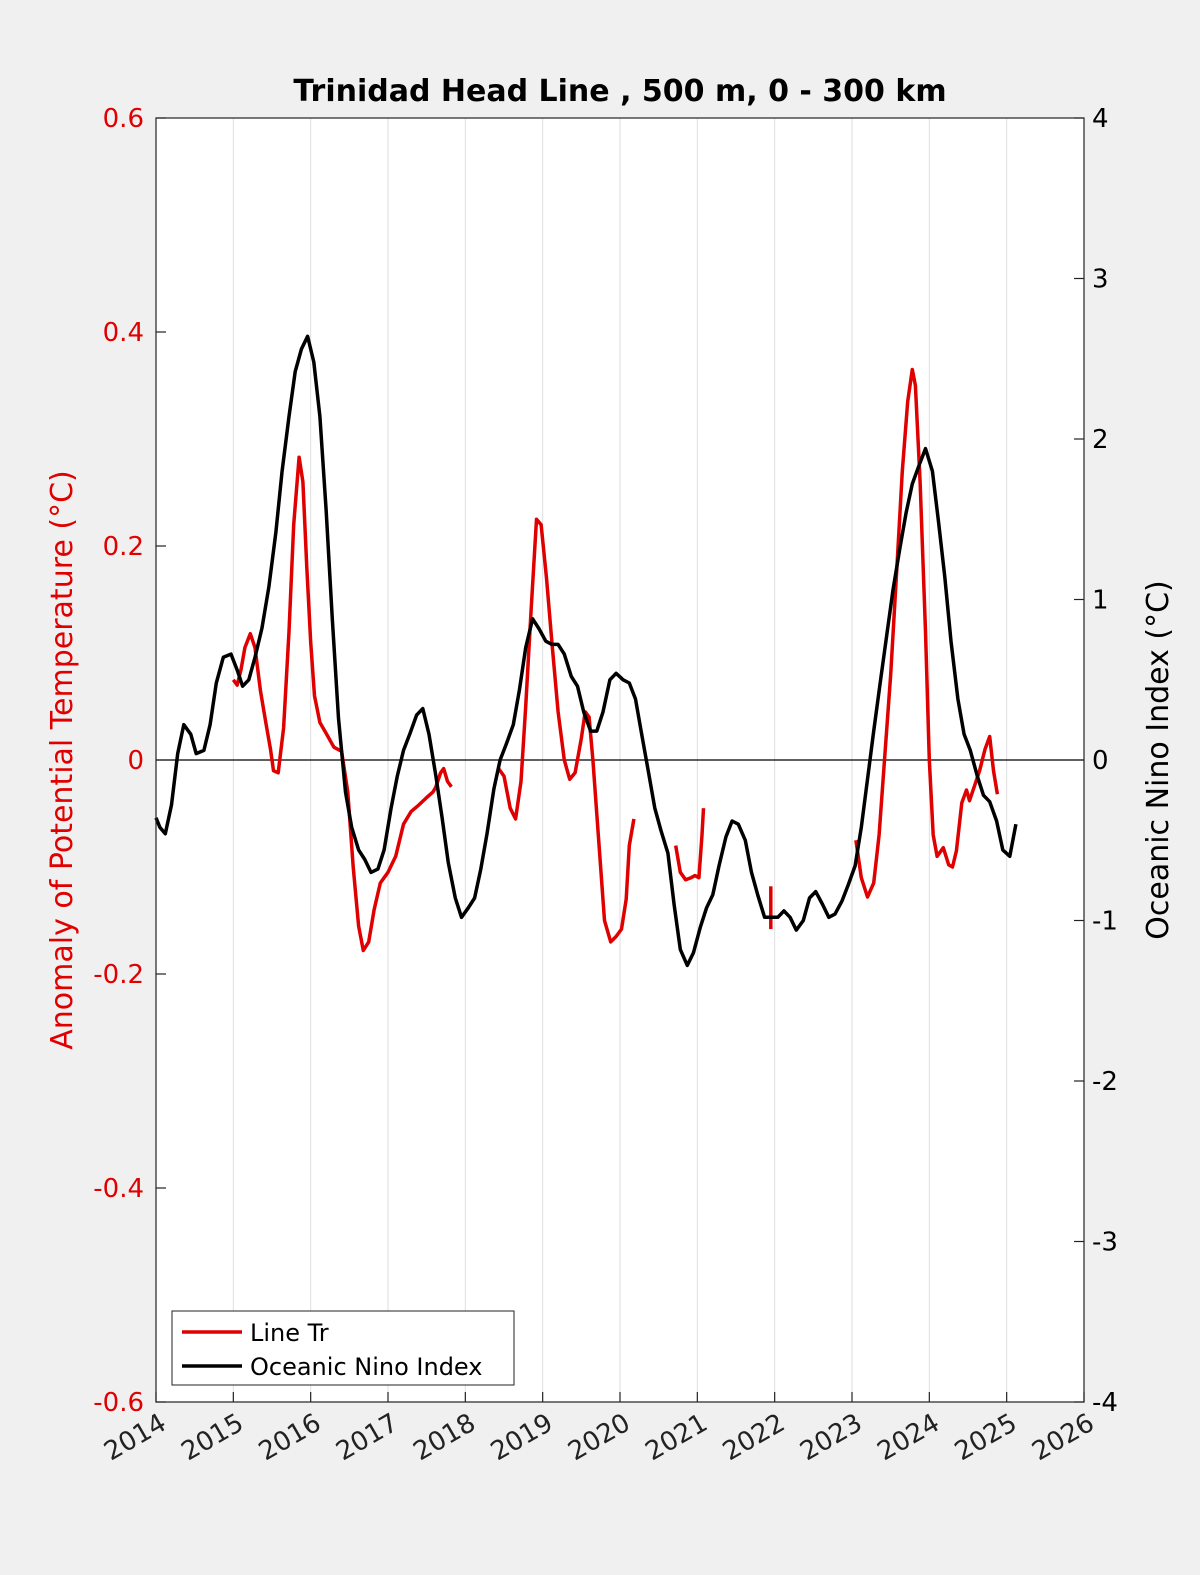  I want to click on right-y-tick-label: -1, so click(1105, 922).